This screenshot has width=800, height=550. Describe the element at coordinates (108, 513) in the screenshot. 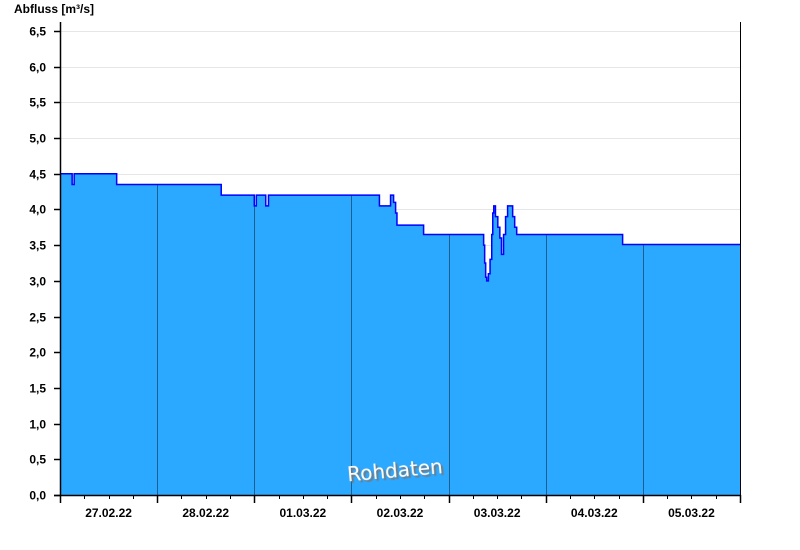

I see `x-tick-label: 27.02.22` at that location.